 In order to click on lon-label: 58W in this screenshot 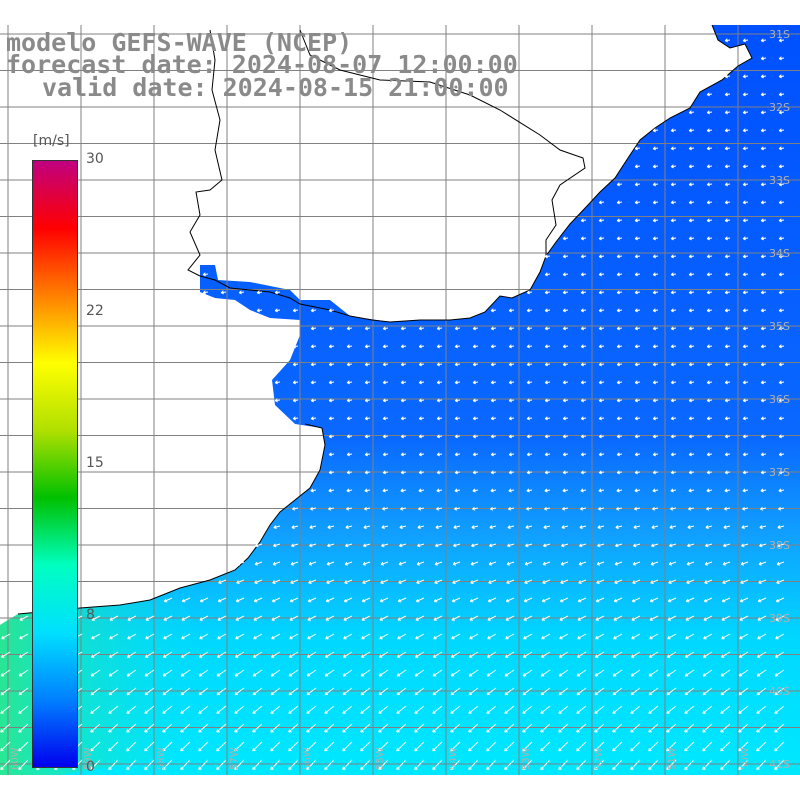, I will do `click(161, 758)`.